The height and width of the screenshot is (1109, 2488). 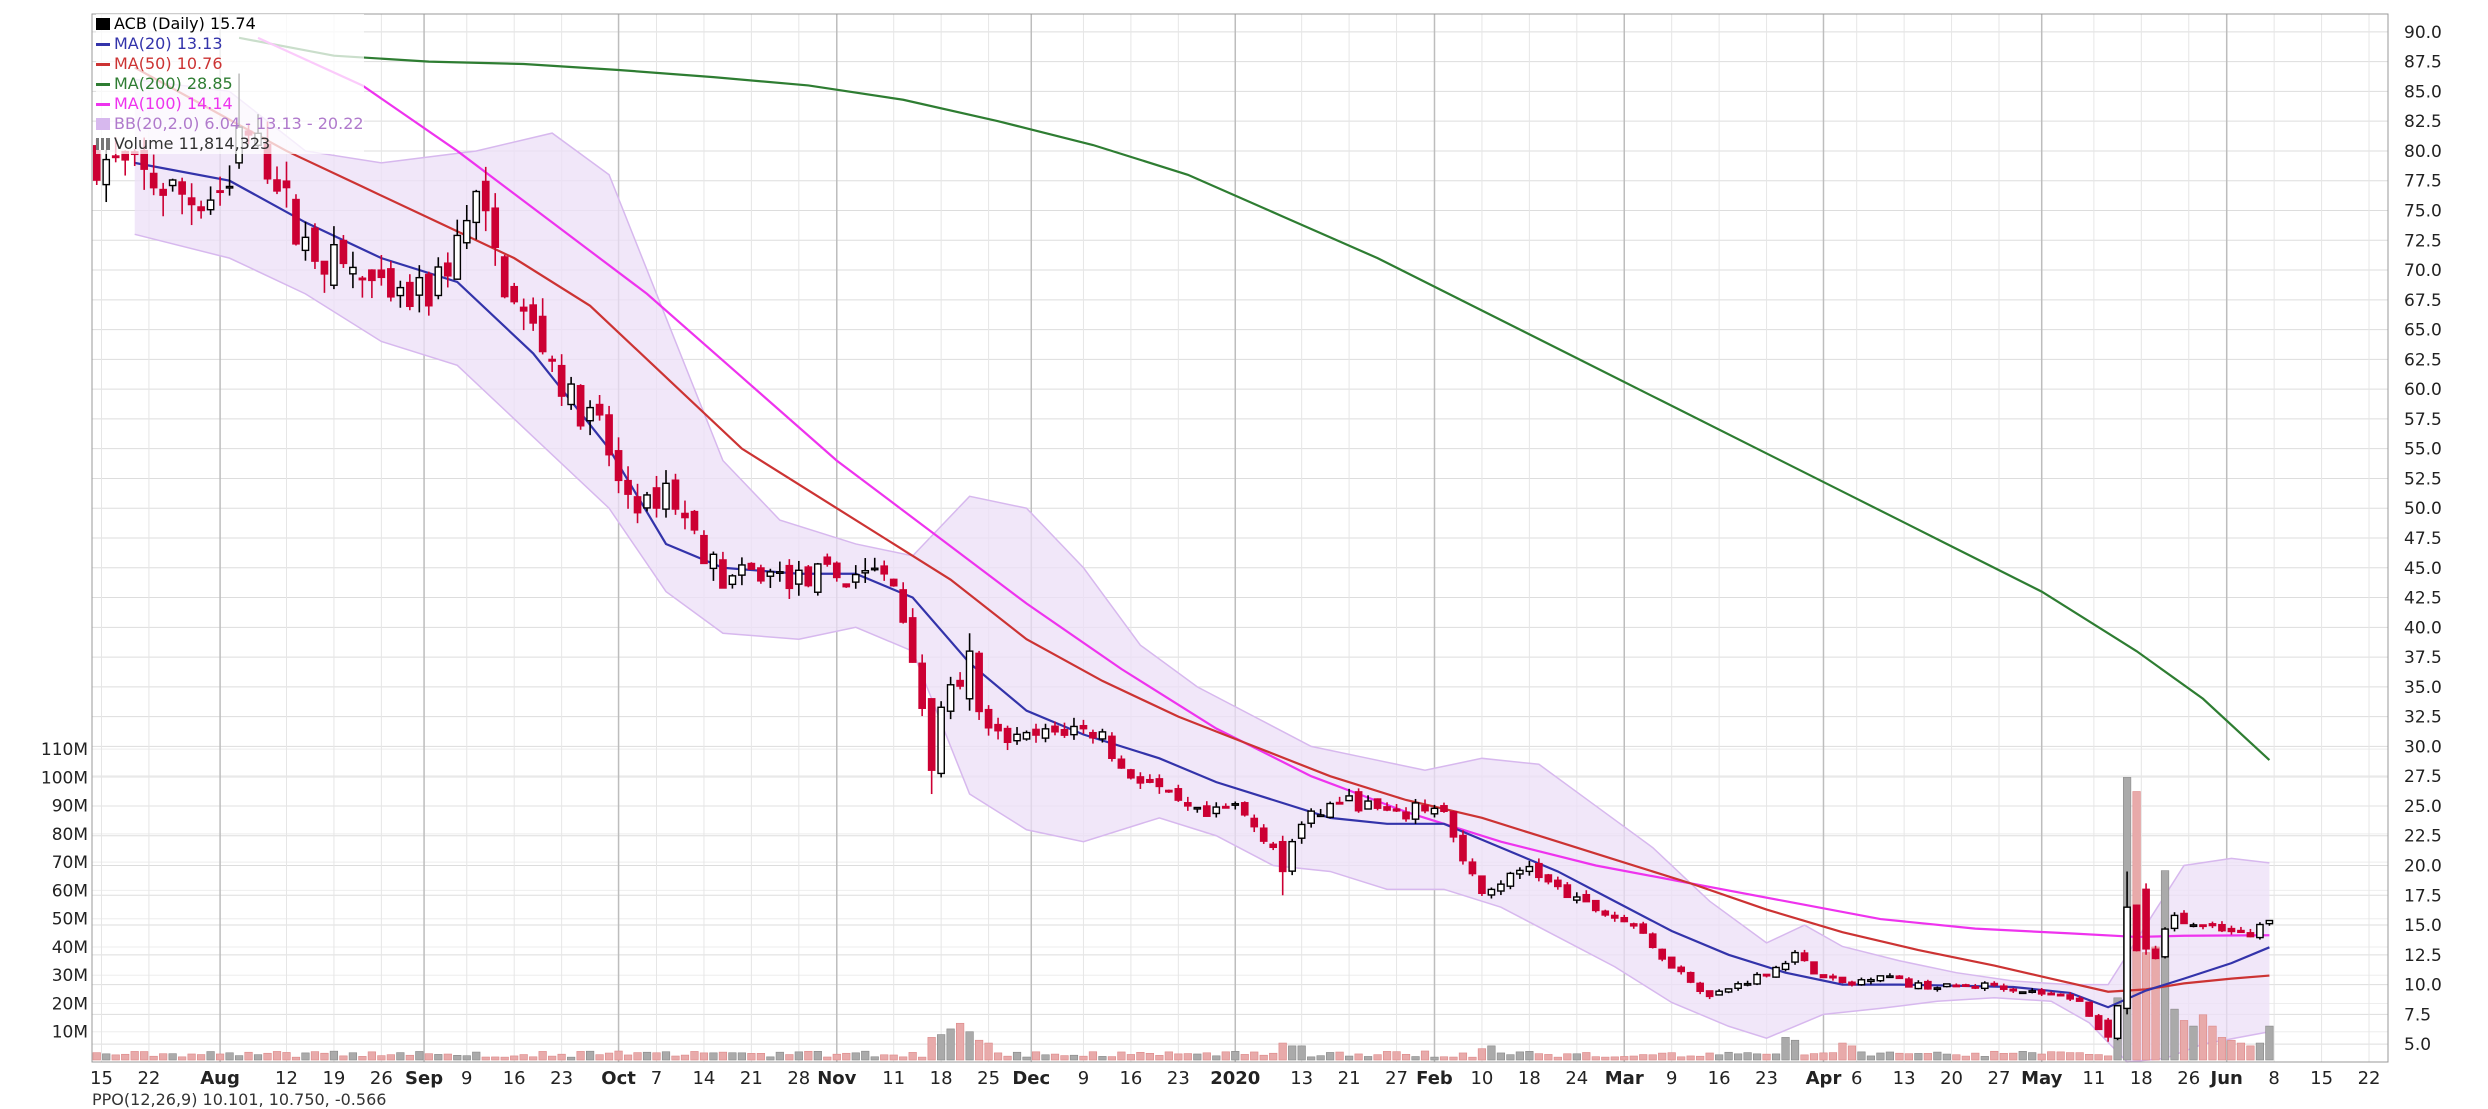 What do you see at coordinates (143, 63) in the screenshot?
I see `ma50-label: MA(50)` at bounding box center [143, 63].